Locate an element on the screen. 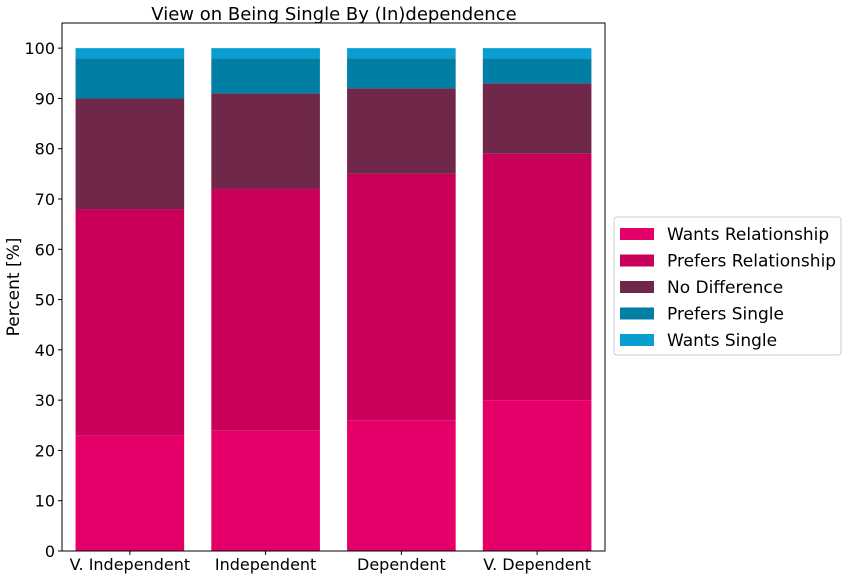  legend-frame is located at coordinates (727, 286).